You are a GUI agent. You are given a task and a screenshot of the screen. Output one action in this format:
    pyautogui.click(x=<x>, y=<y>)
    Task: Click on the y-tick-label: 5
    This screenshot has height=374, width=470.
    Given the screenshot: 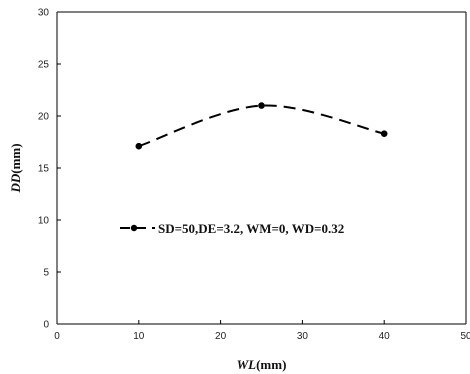 What is the action you would take?
    pyautogui.click(x=46, y=273)
    